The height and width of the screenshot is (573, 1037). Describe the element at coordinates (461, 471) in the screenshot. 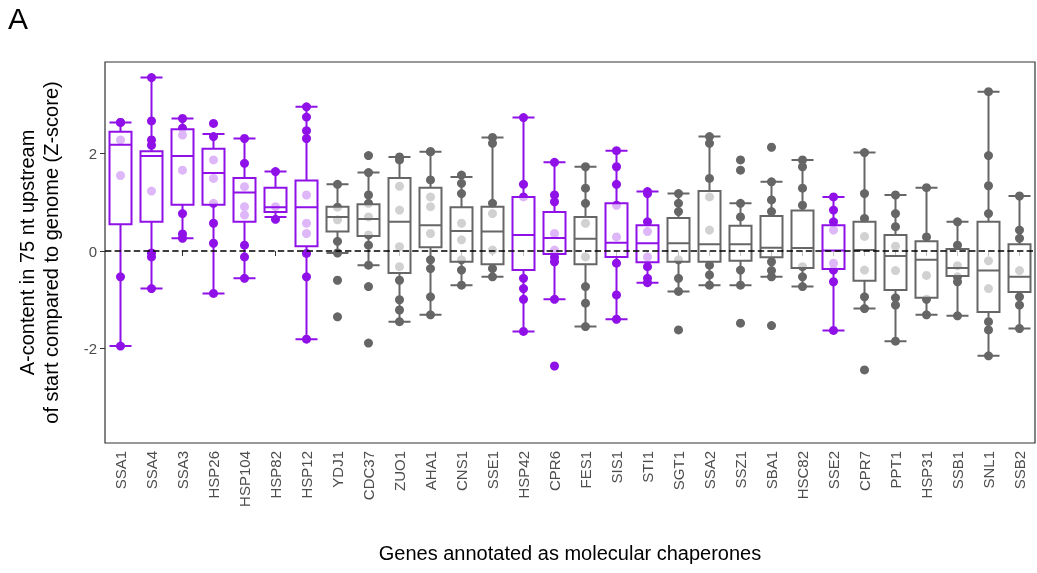

I see `x-tick-label: CNS1` at that location.